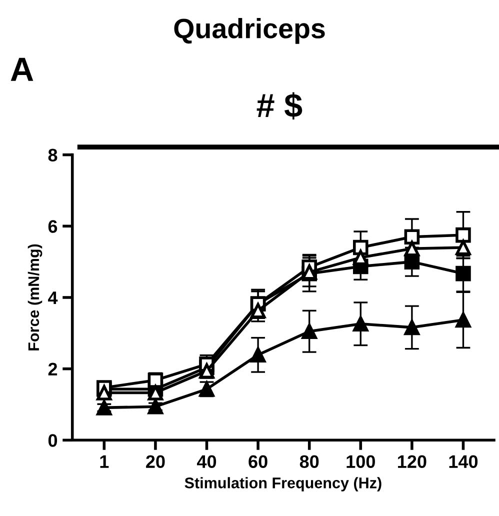 Image resolution: width=499 pixels, height=516 pixels. Describe the element at coordinates (283, 484) in the screenshot. I see `x-axis-title: Stimulation Frequency (Hz)` at that location.